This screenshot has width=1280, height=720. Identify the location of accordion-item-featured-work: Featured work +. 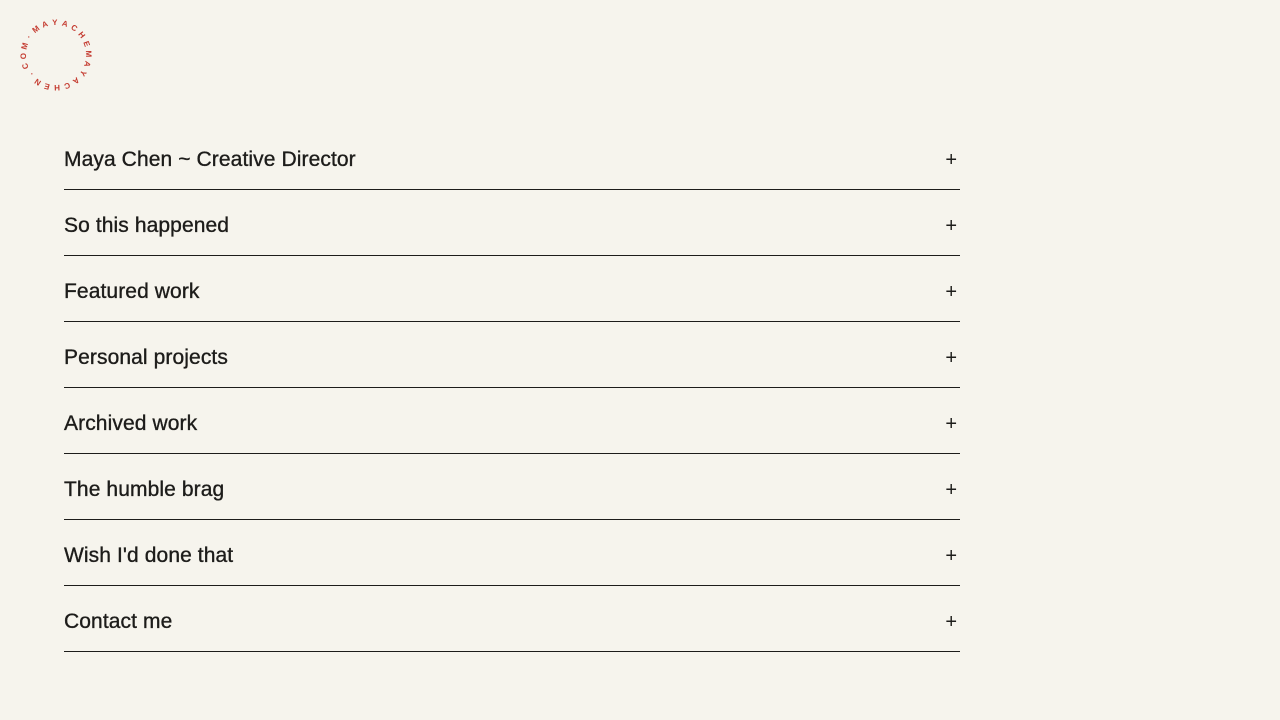
(512, 289).